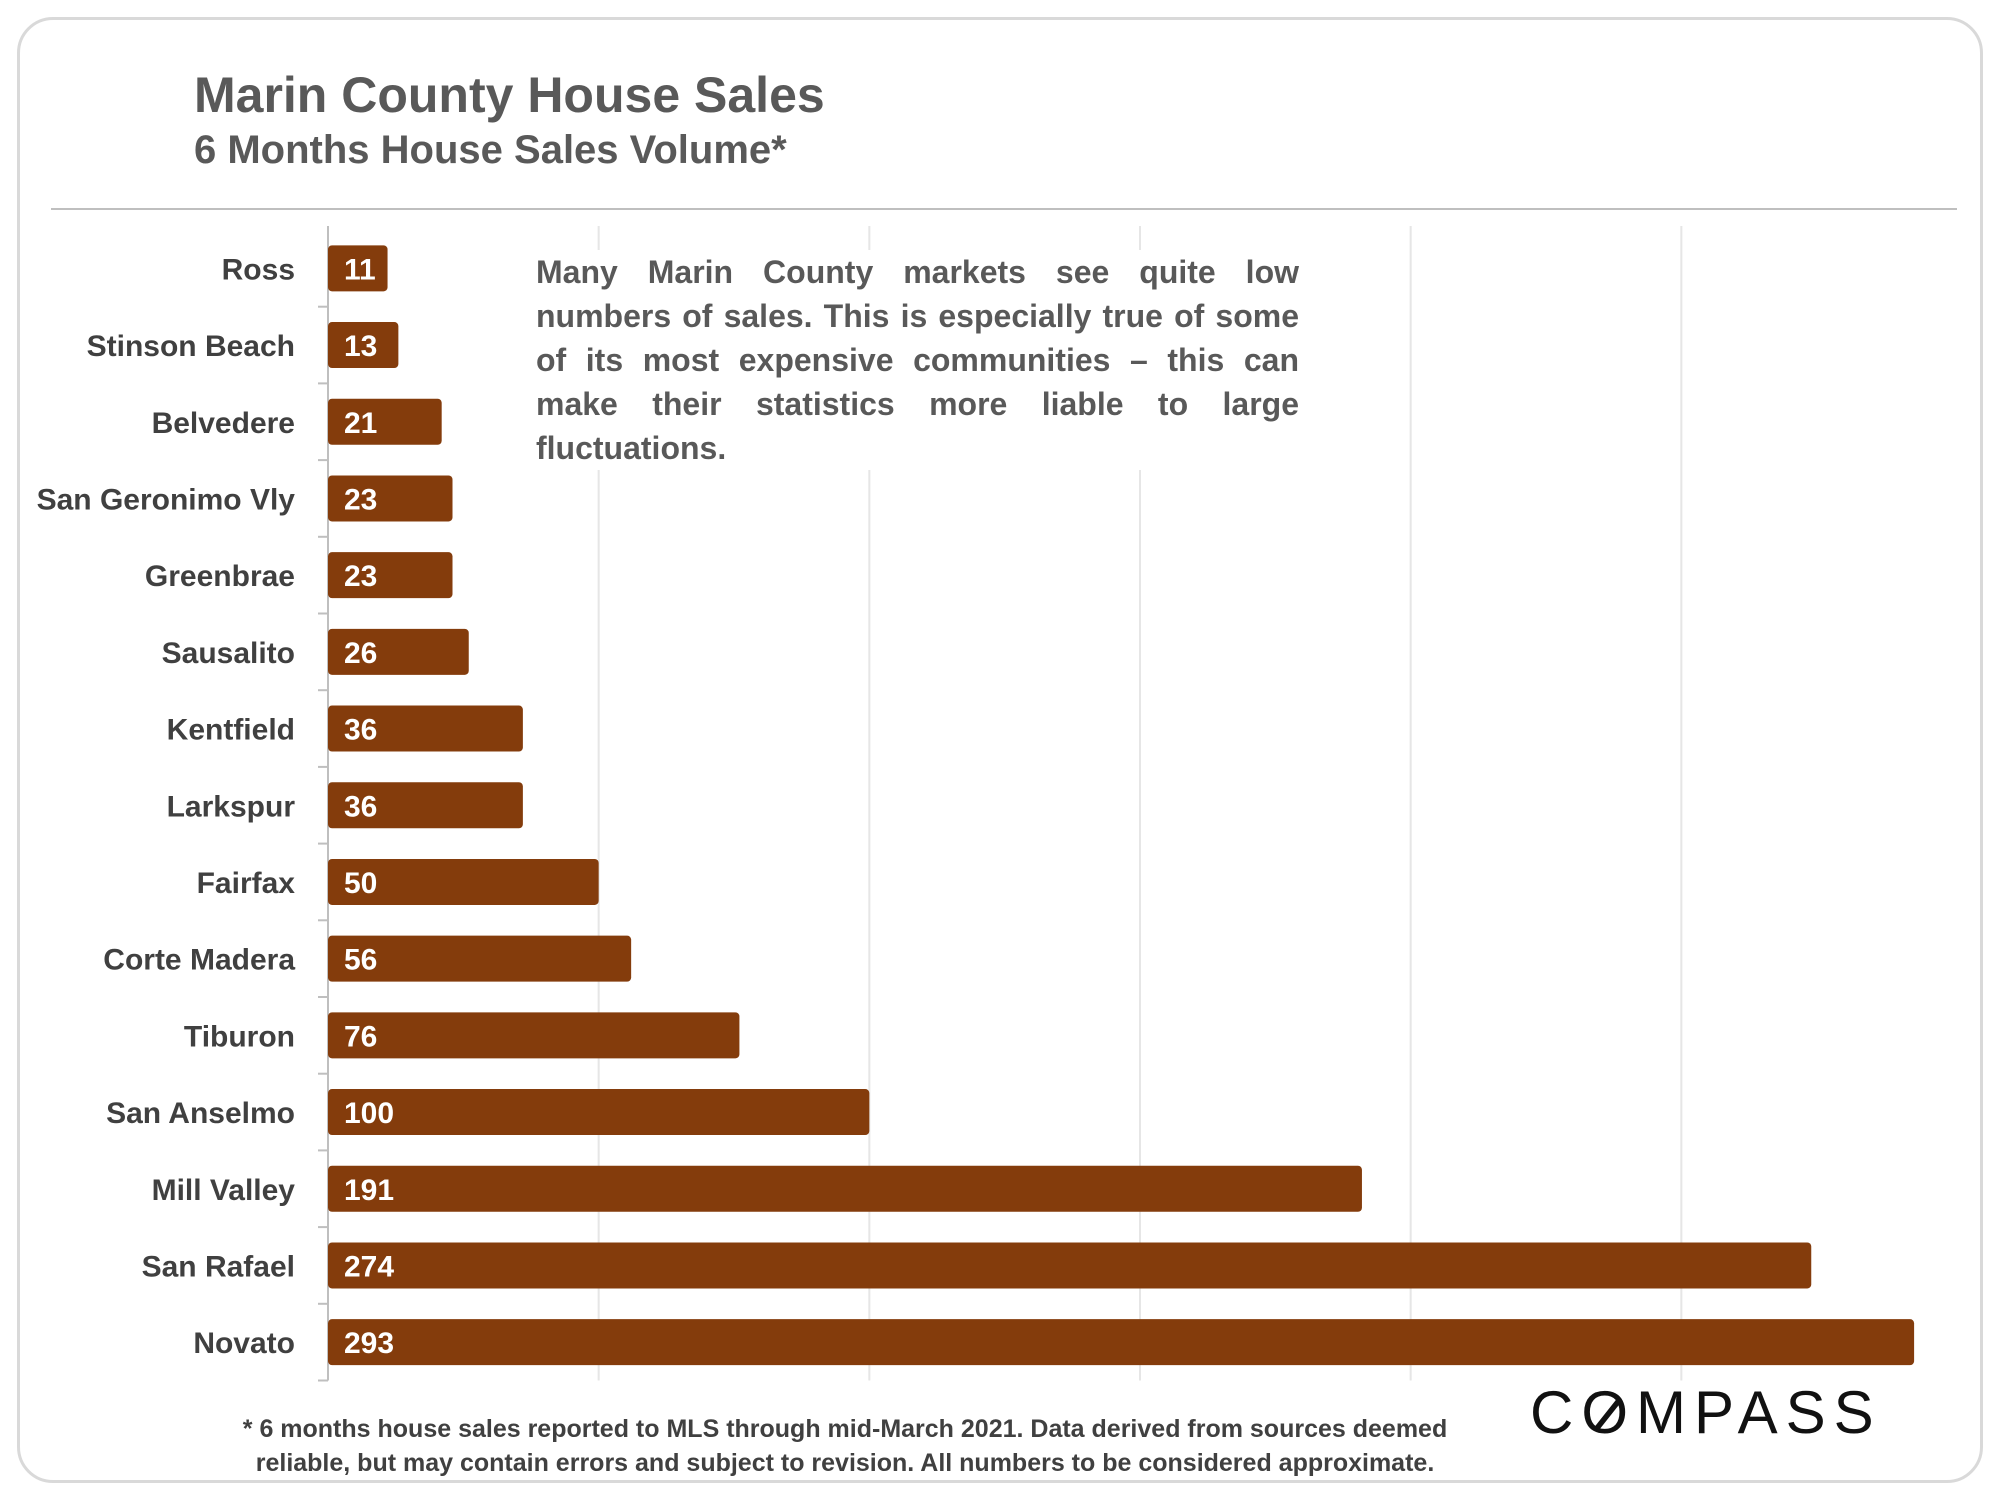  What do you see at coordinates (200, 1113) in the screenshot?
I see `category-label: San Anselmo` at bounding box center [200, 1113].